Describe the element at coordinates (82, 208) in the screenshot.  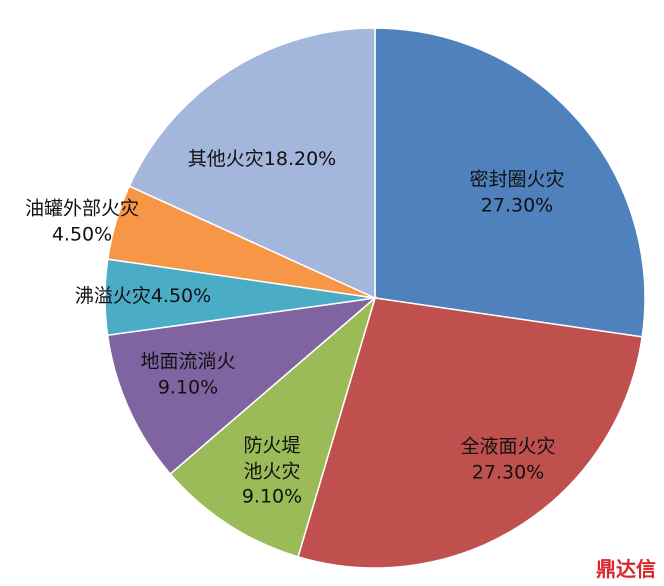
I see `category-label: 油罐外部火灾` at that location.